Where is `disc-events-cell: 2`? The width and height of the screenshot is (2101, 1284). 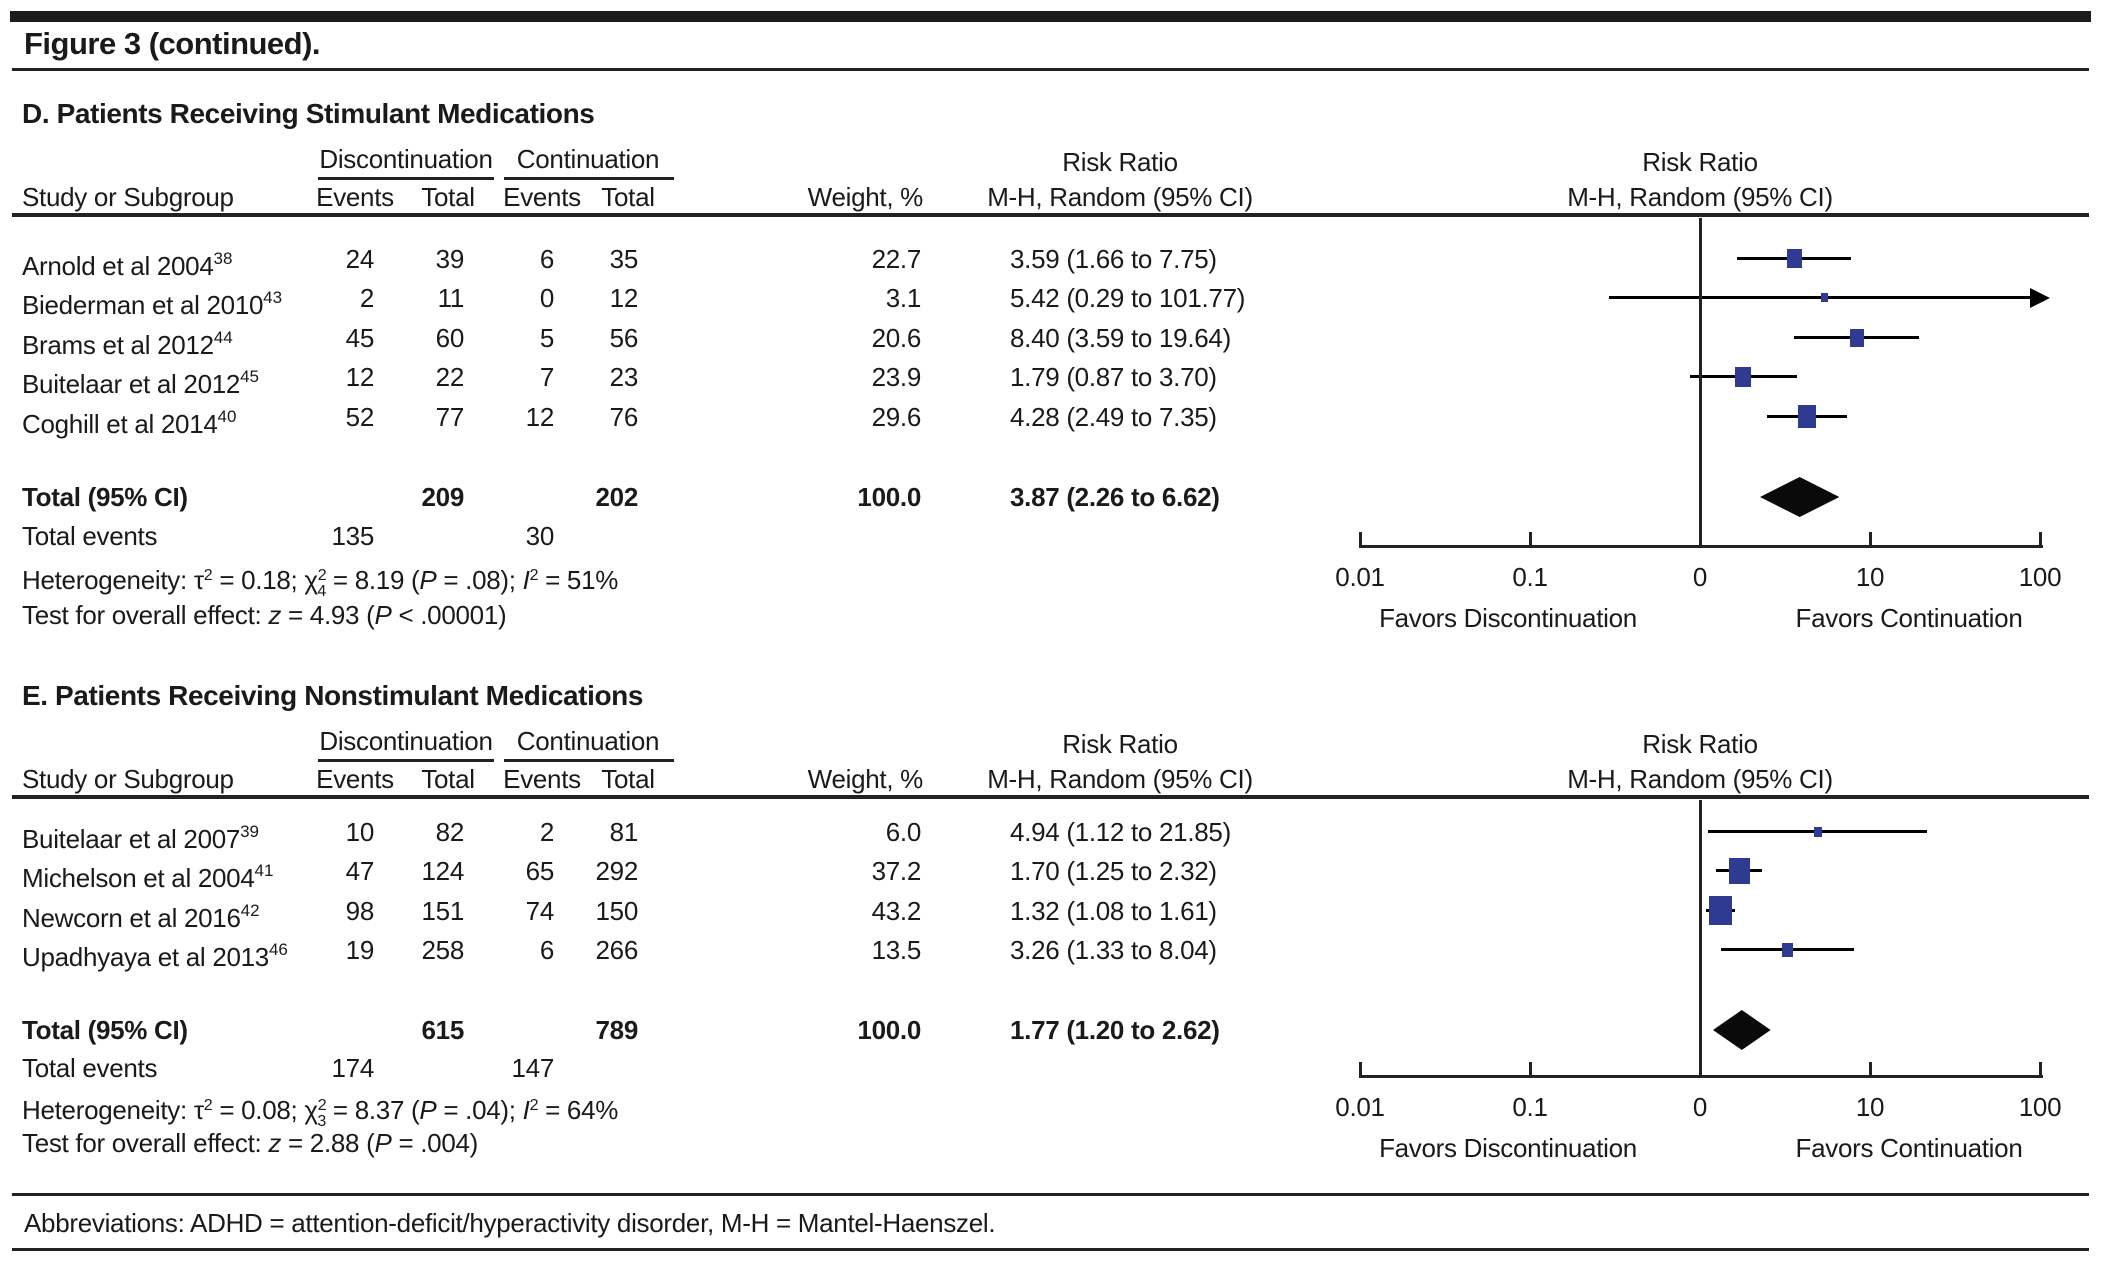
disc-events-cell: 2 is located at coordinates (366, 298).